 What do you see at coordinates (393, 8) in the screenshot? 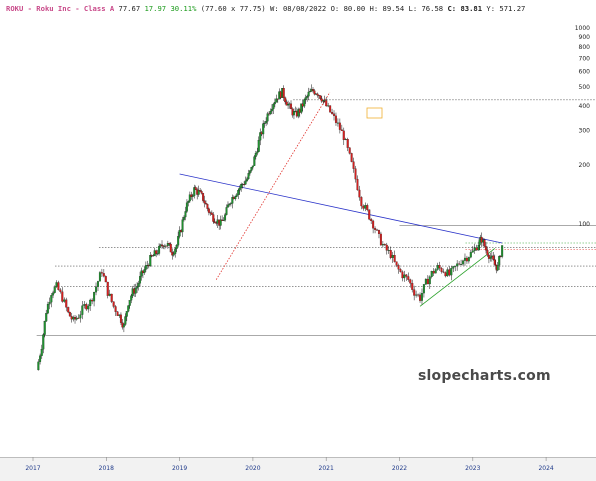
I see `high-value: 89.54` at bounding box center [393, 8].